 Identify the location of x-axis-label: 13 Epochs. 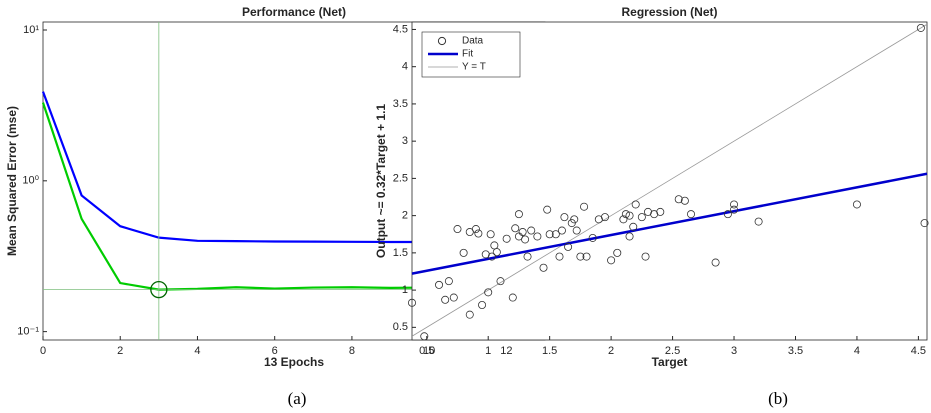
(294, 362).